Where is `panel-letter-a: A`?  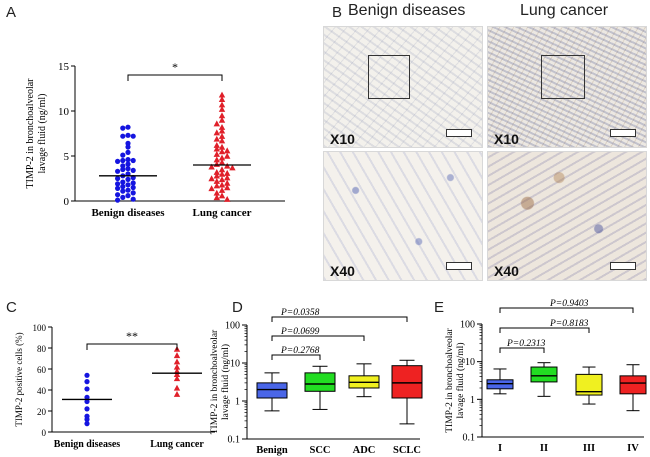 panel-letter-a: A is located at coordinates (11, 12).